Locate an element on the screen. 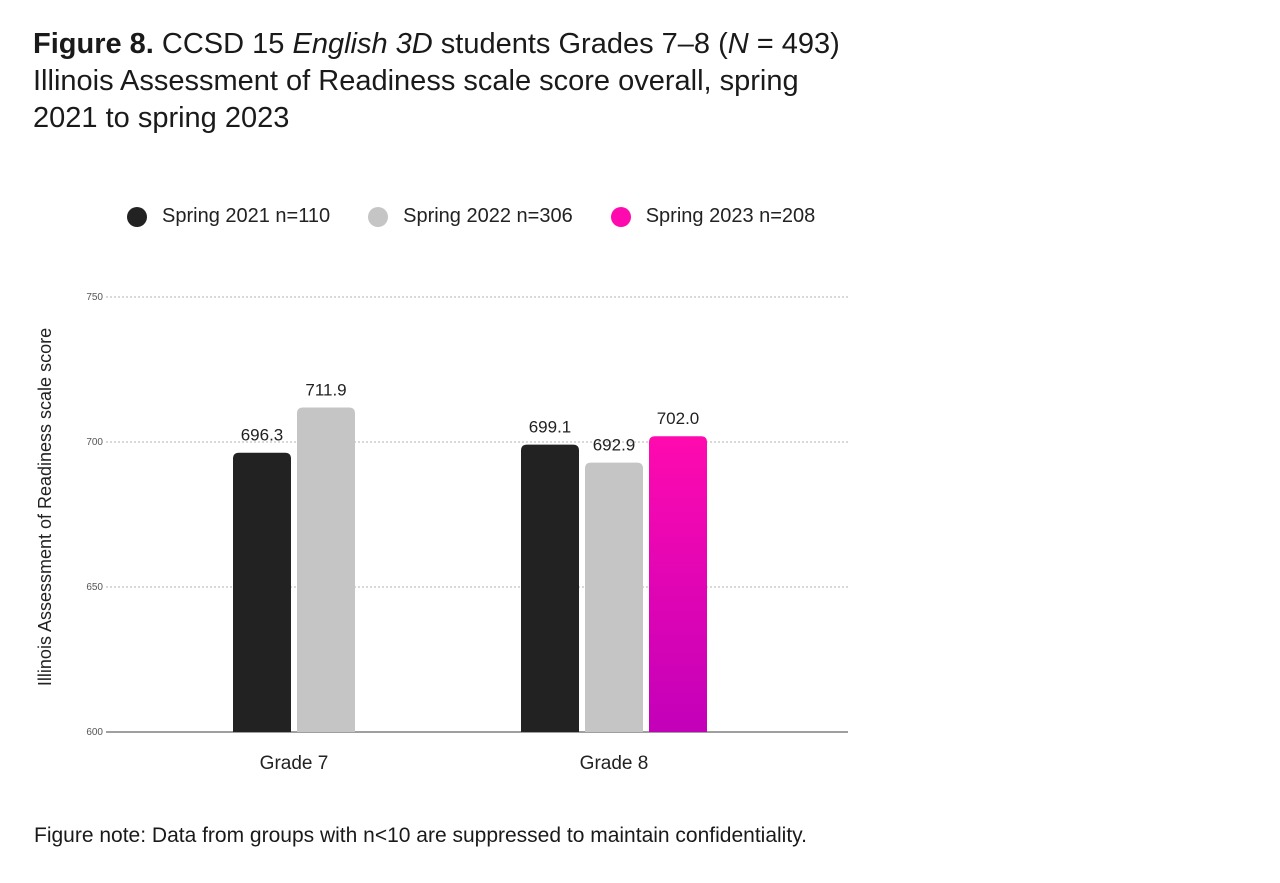 The height and width of the screenshot is (883, 1280). legend-item-spring-2022: Spring 2022 n=306 is located at coordinates (470, 216).